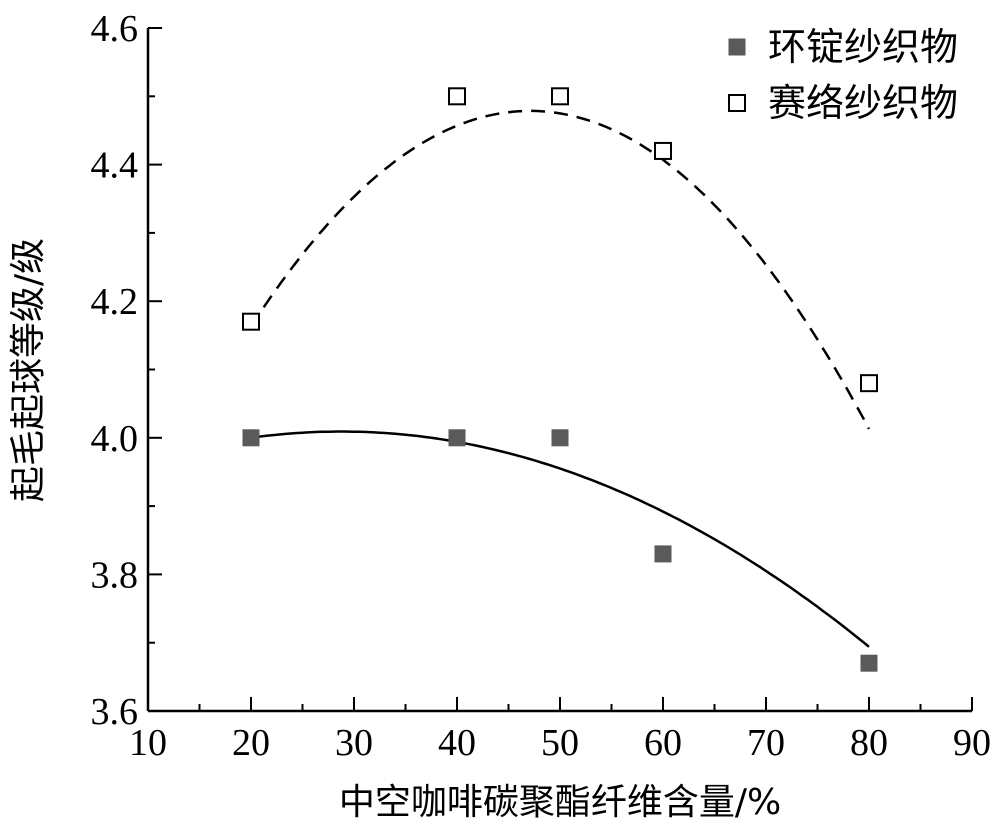 This screenshot has height=834, width=1000. What do you see at coordinates (115, 166) in the screenshot?
I see `y-tick-label: 4.4` at bounding box center [115, 166].